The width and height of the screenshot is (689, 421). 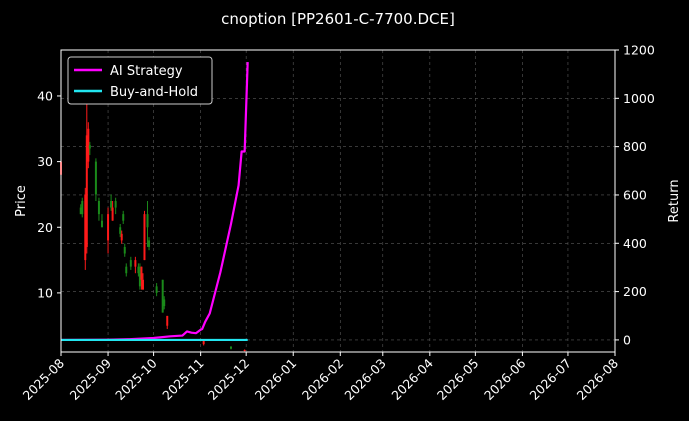 I want to click on legend-label-buy-and-hold: Buy-and-Hold, so click(x=154, y=92).